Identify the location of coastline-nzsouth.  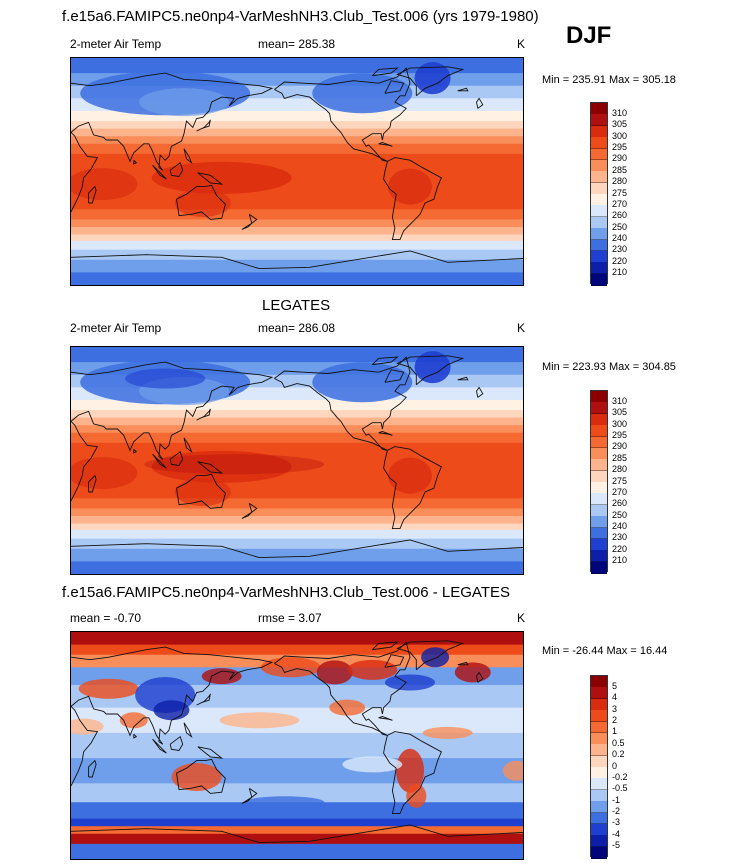
(247, 515).